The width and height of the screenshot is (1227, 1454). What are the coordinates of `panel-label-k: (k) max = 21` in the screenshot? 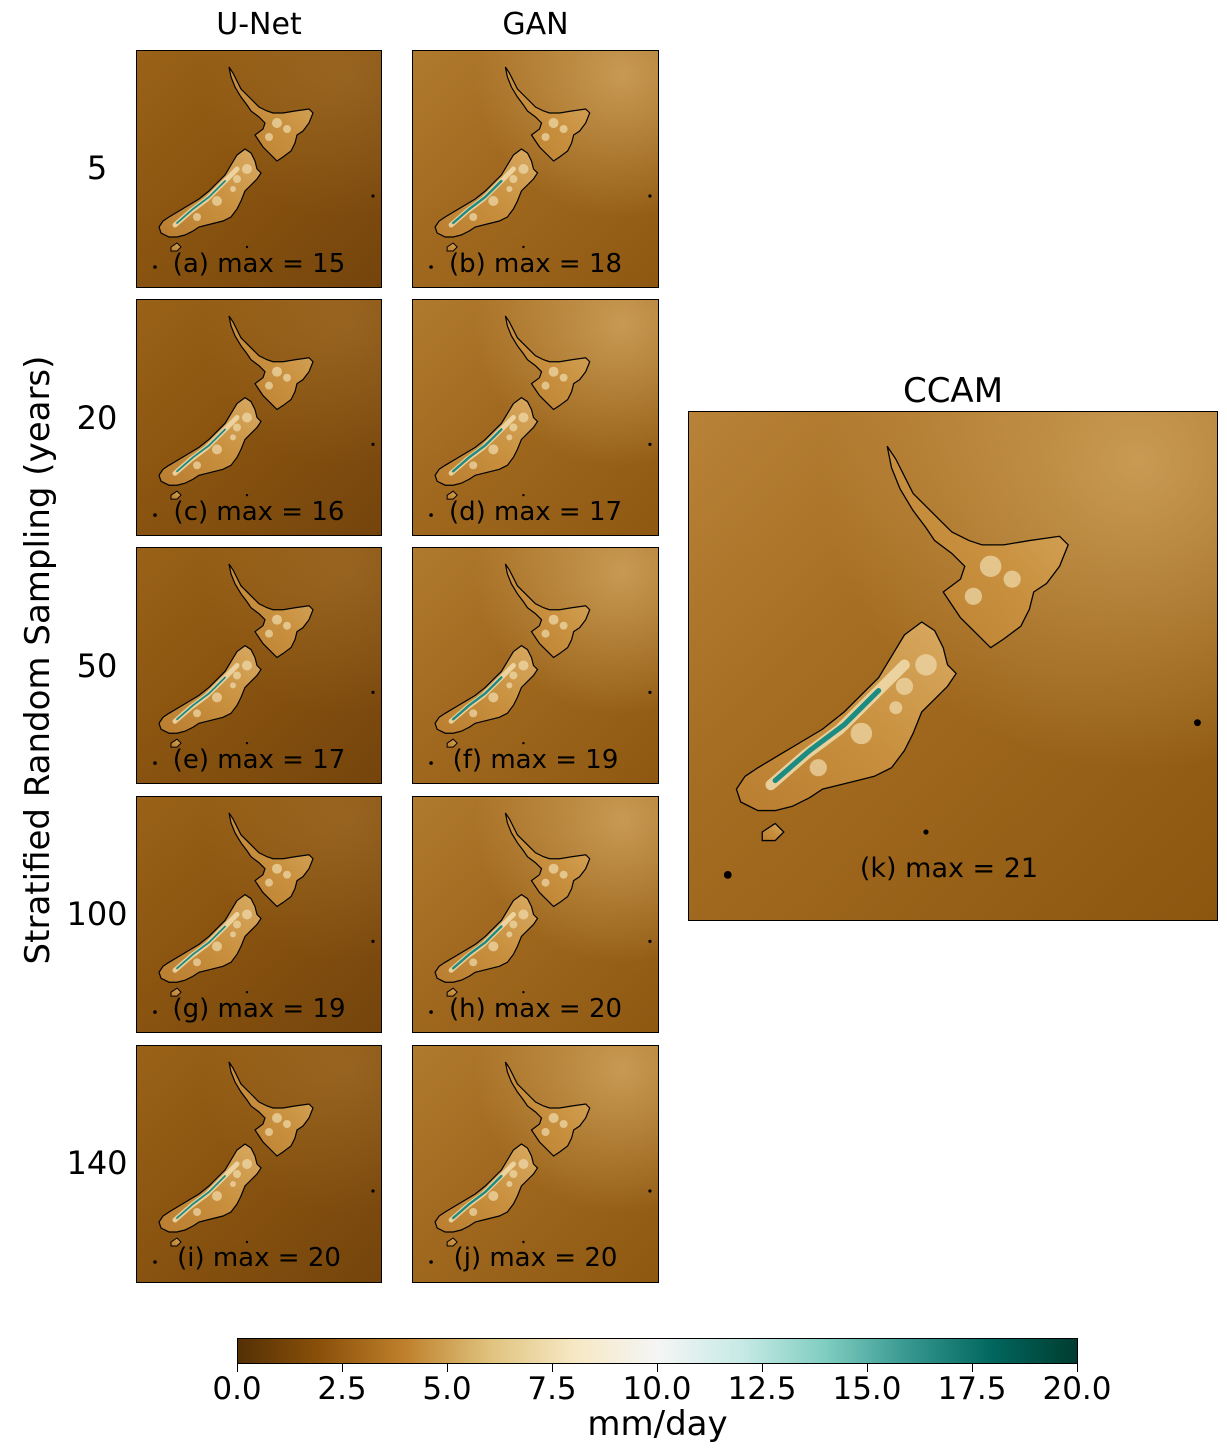 It's located at (949, 868).